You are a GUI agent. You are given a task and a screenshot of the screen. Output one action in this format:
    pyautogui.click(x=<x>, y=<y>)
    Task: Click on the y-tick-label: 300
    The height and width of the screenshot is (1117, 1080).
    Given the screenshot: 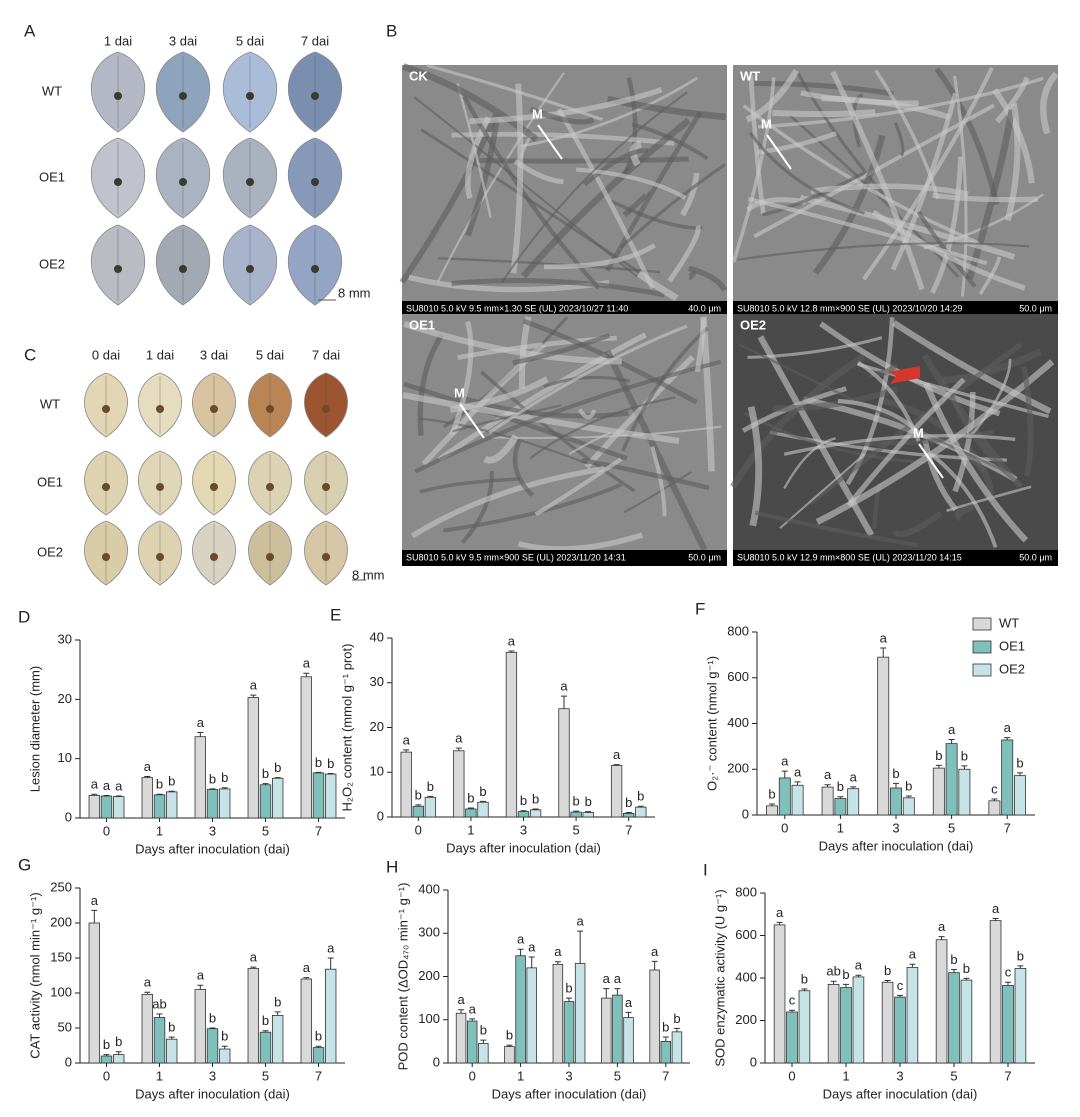 What is the action you would take?
    pyautogui.click(x=429, y=932)
    